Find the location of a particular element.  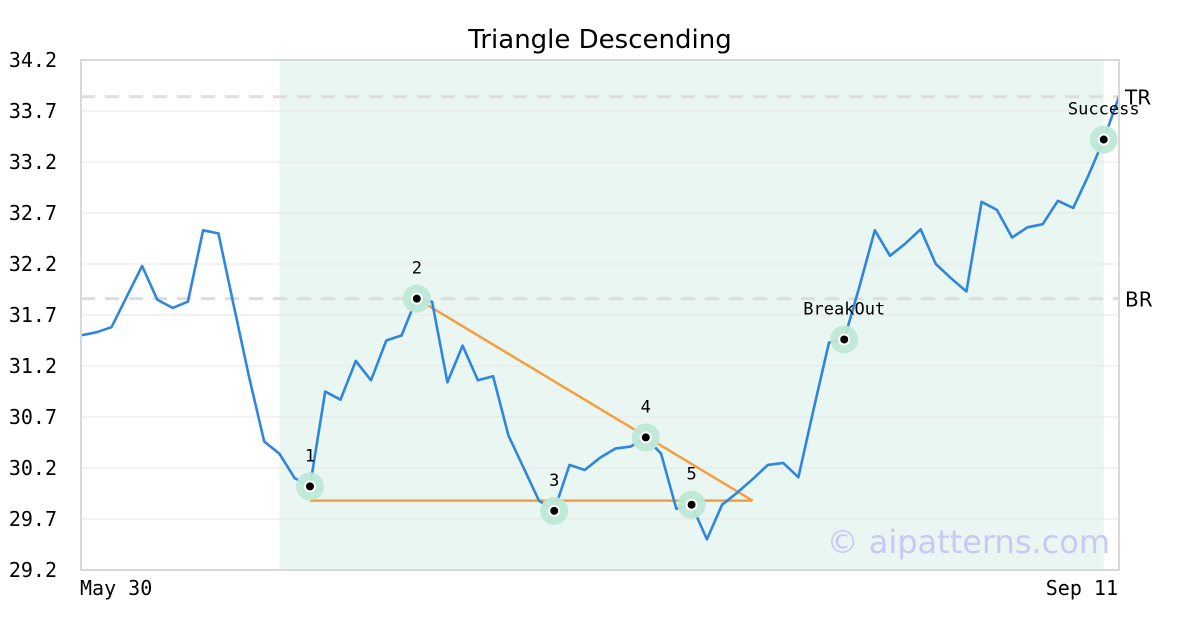

point-label-success: Success is located at coordinates (1104, 110).